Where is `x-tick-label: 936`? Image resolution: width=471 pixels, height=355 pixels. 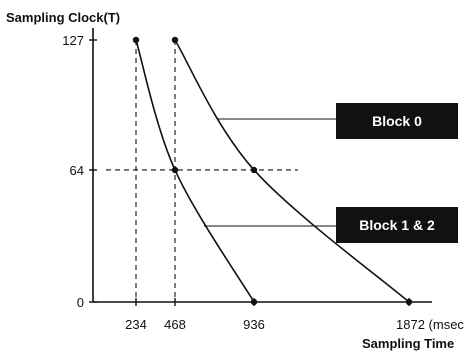 x-tick-label: 936 is located at coordinates (254, 324).